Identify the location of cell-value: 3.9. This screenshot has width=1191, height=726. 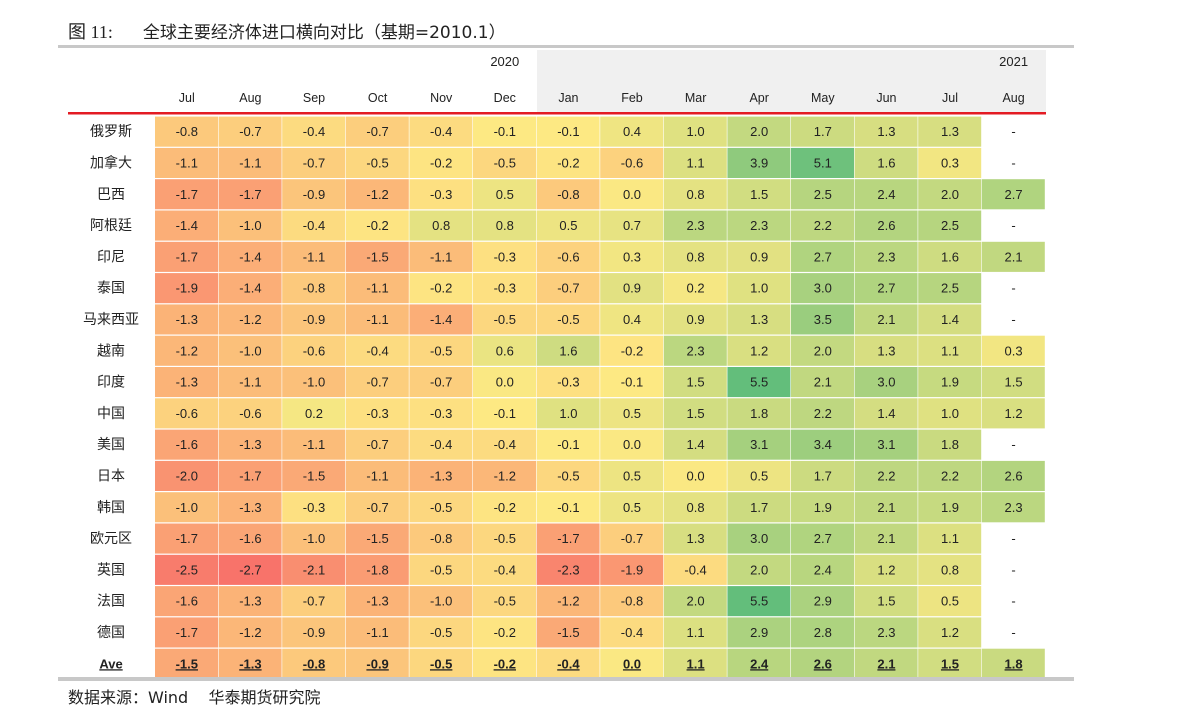
(759, 162).